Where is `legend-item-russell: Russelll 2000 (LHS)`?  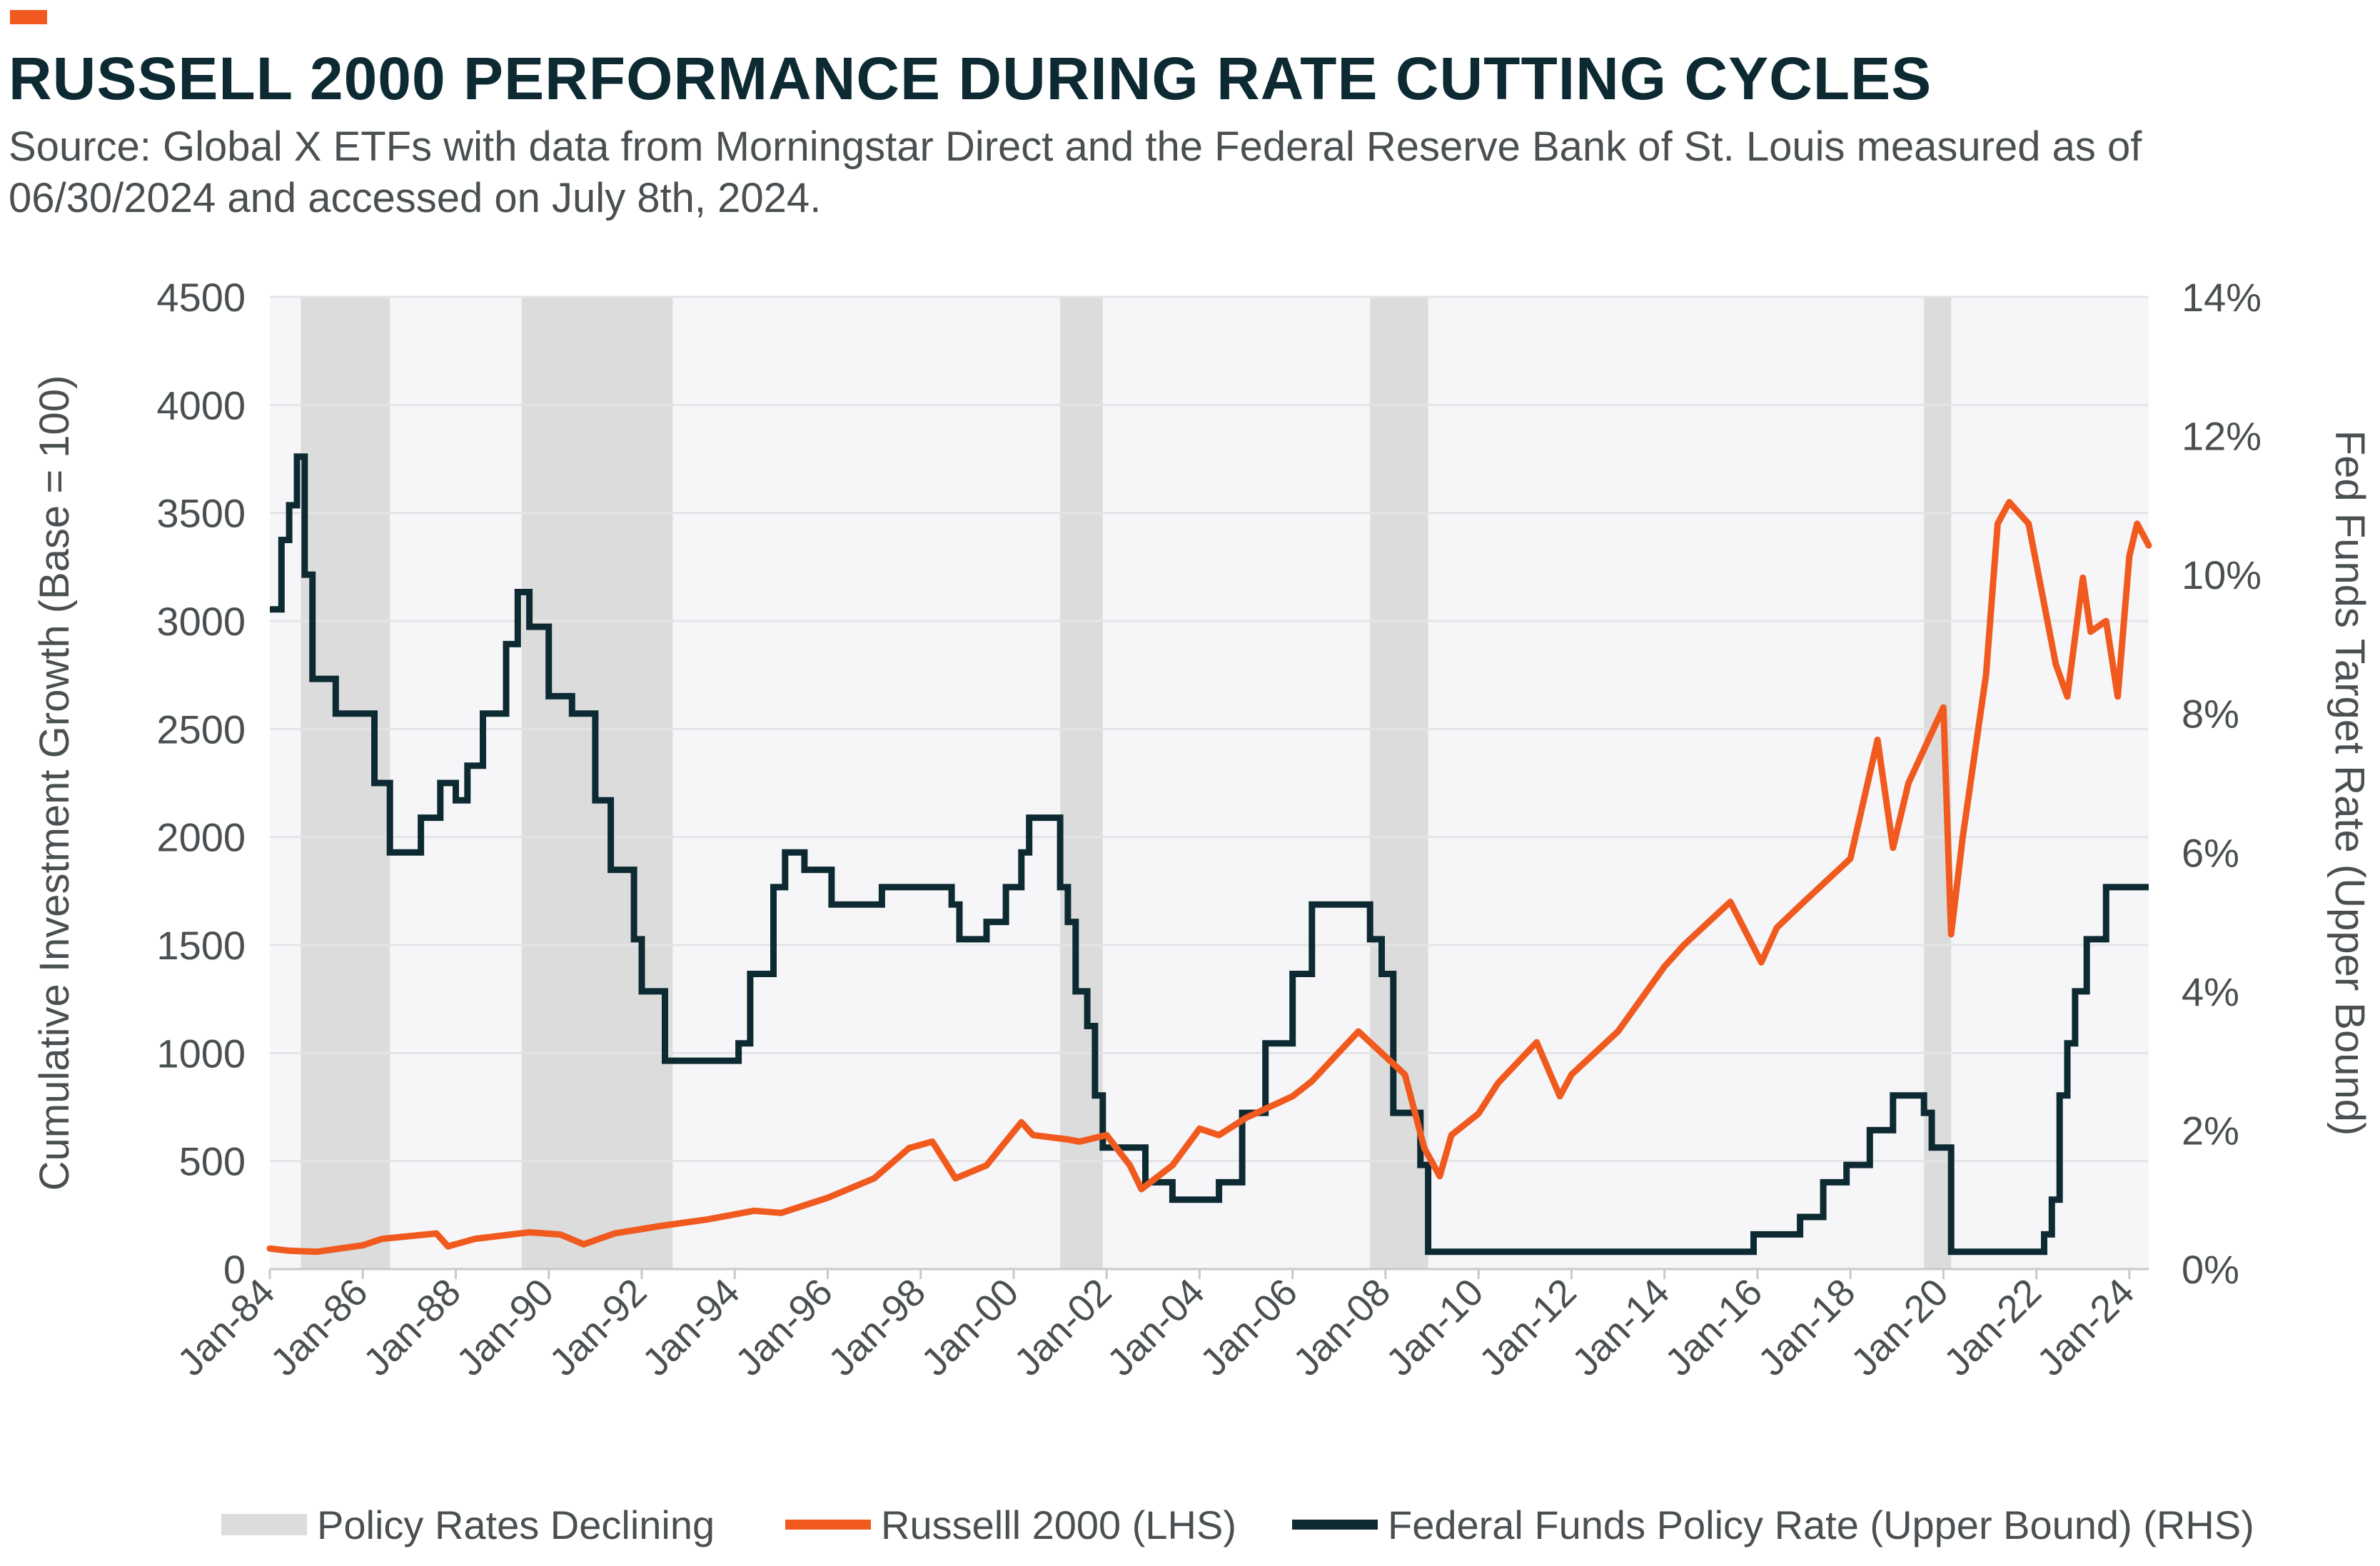
legend-item-russell: Russelll 2000 (LHS) is located at coordinates (1010, 1524).